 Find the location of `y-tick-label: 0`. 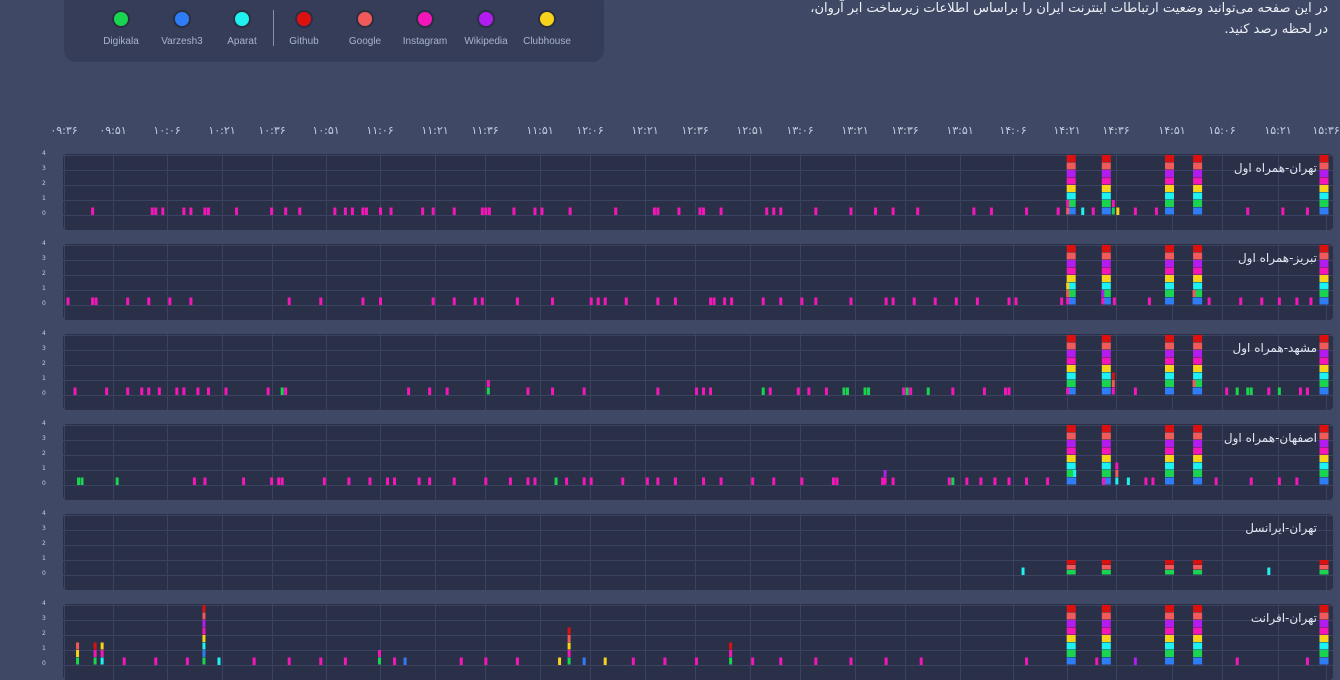

y-tick-label: 0 is located at coordinates (44, 663).